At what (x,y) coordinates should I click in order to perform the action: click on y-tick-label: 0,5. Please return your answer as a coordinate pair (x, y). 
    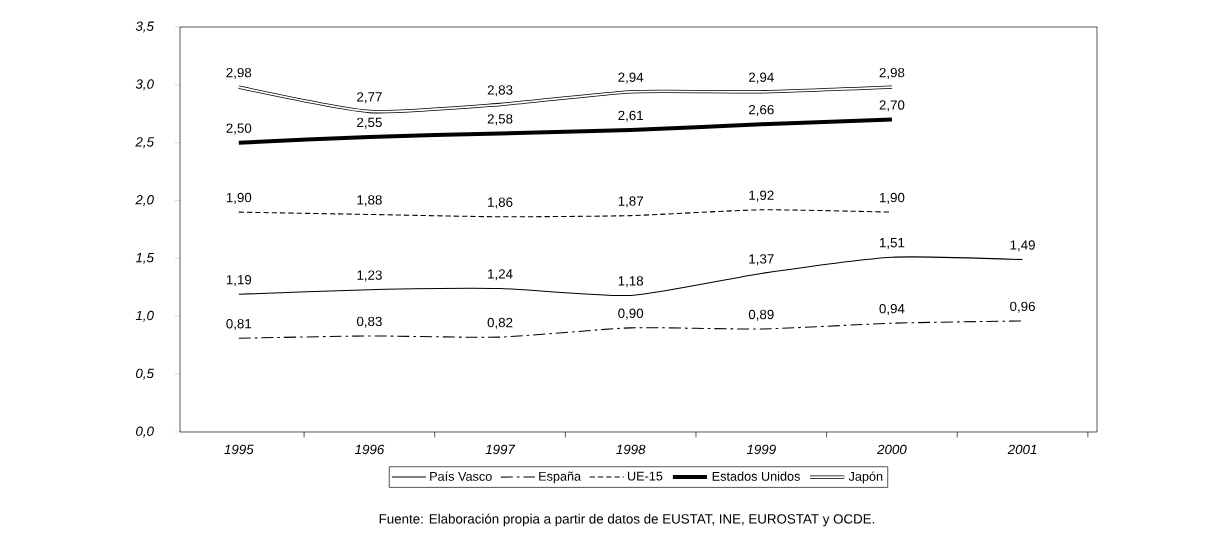
    Looking at the image, I should click on (145, 374).